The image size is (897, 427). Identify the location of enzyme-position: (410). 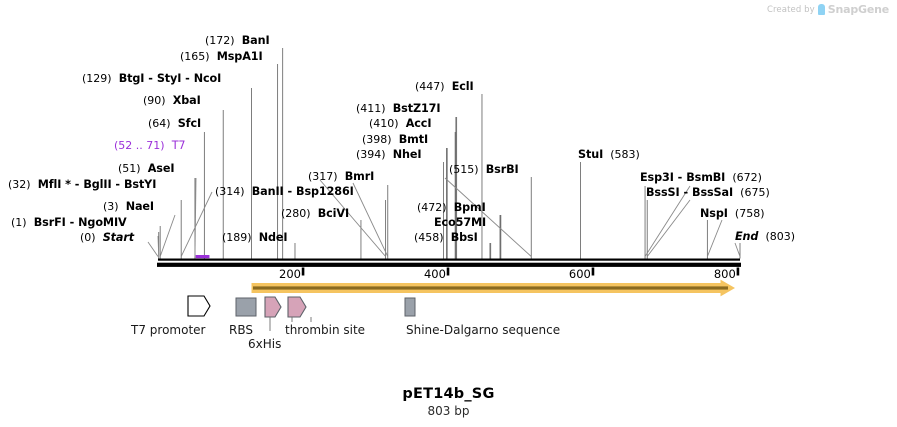
(384, 123).